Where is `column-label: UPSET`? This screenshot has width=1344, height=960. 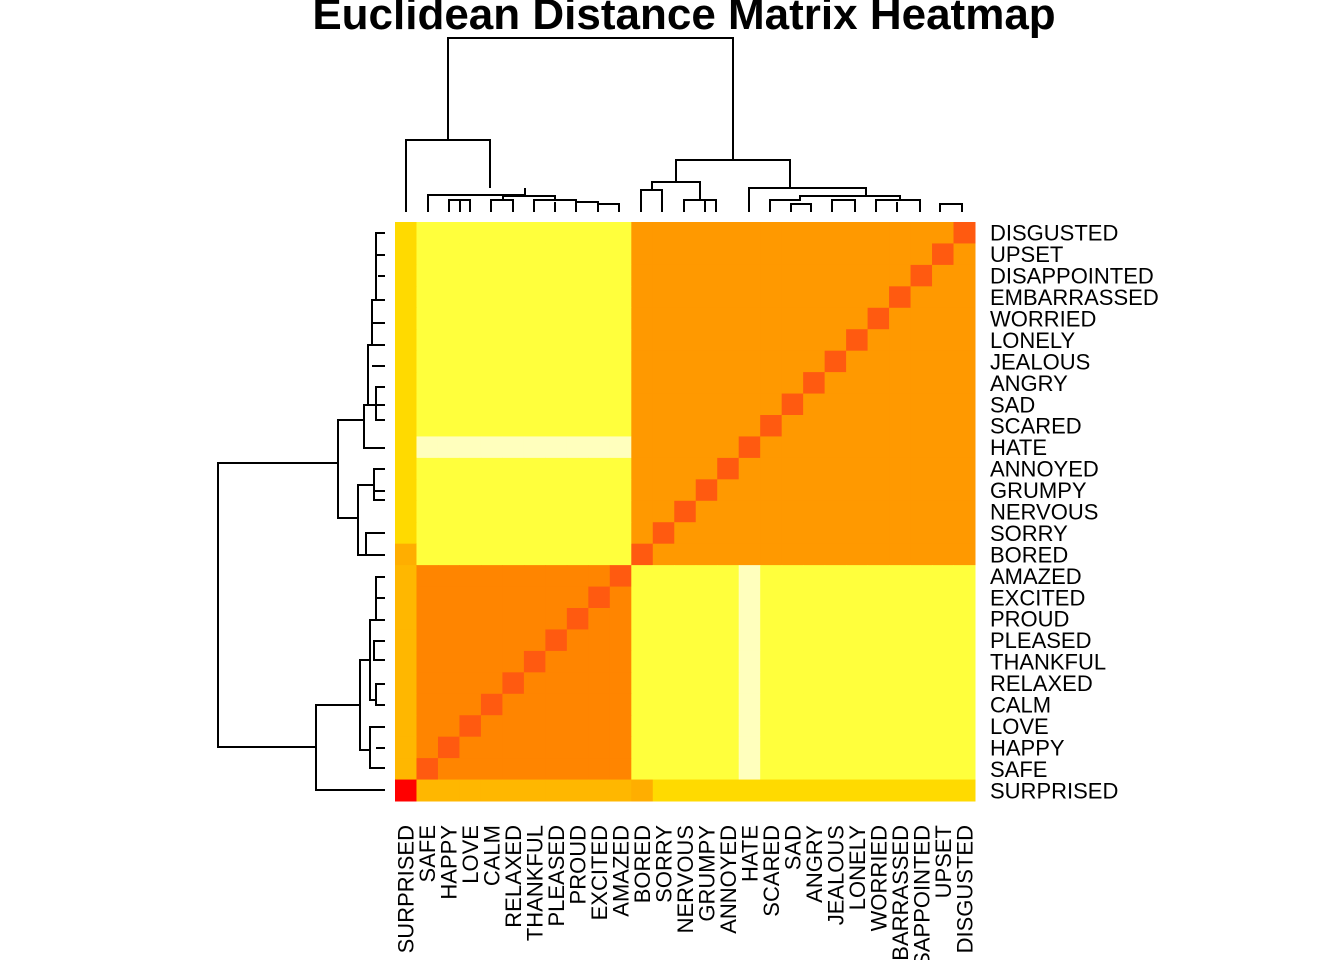
column-label: UPSET is located at coordinates (943, 861).